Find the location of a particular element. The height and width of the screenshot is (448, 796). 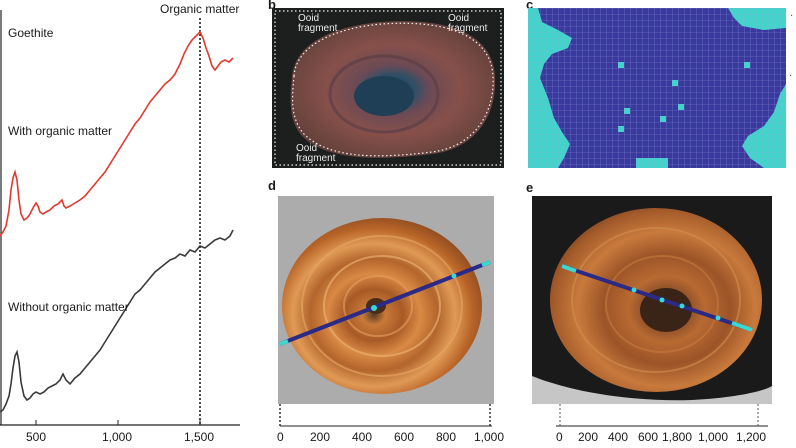

panel-e-label: e is located at coordinates (530, 187).